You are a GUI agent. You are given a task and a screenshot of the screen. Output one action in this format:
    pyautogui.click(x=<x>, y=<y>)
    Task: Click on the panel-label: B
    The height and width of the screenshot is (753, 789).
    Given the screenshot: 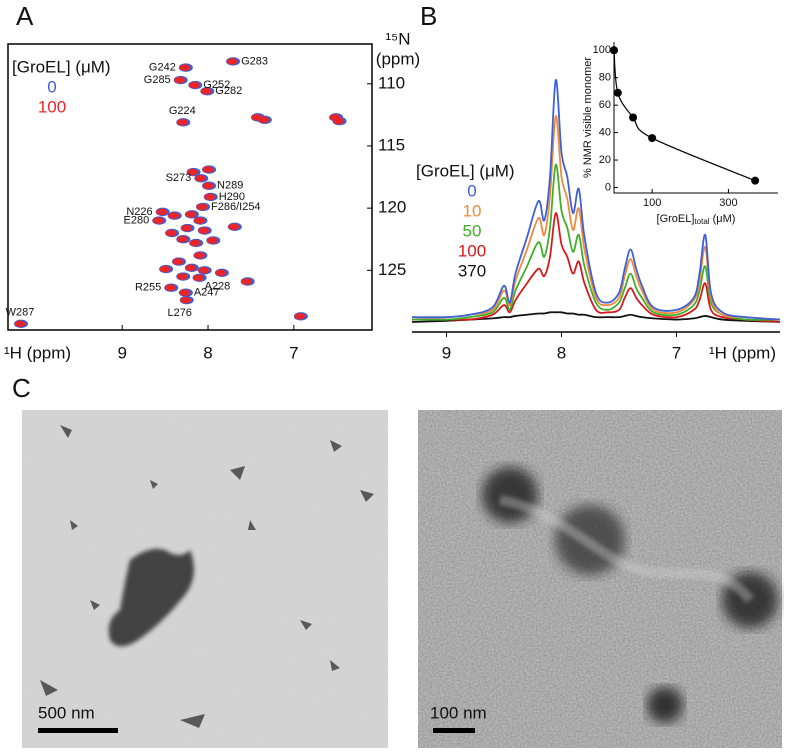 What is the action you would take?
    pyautogui.click(x=428, y=16)
    